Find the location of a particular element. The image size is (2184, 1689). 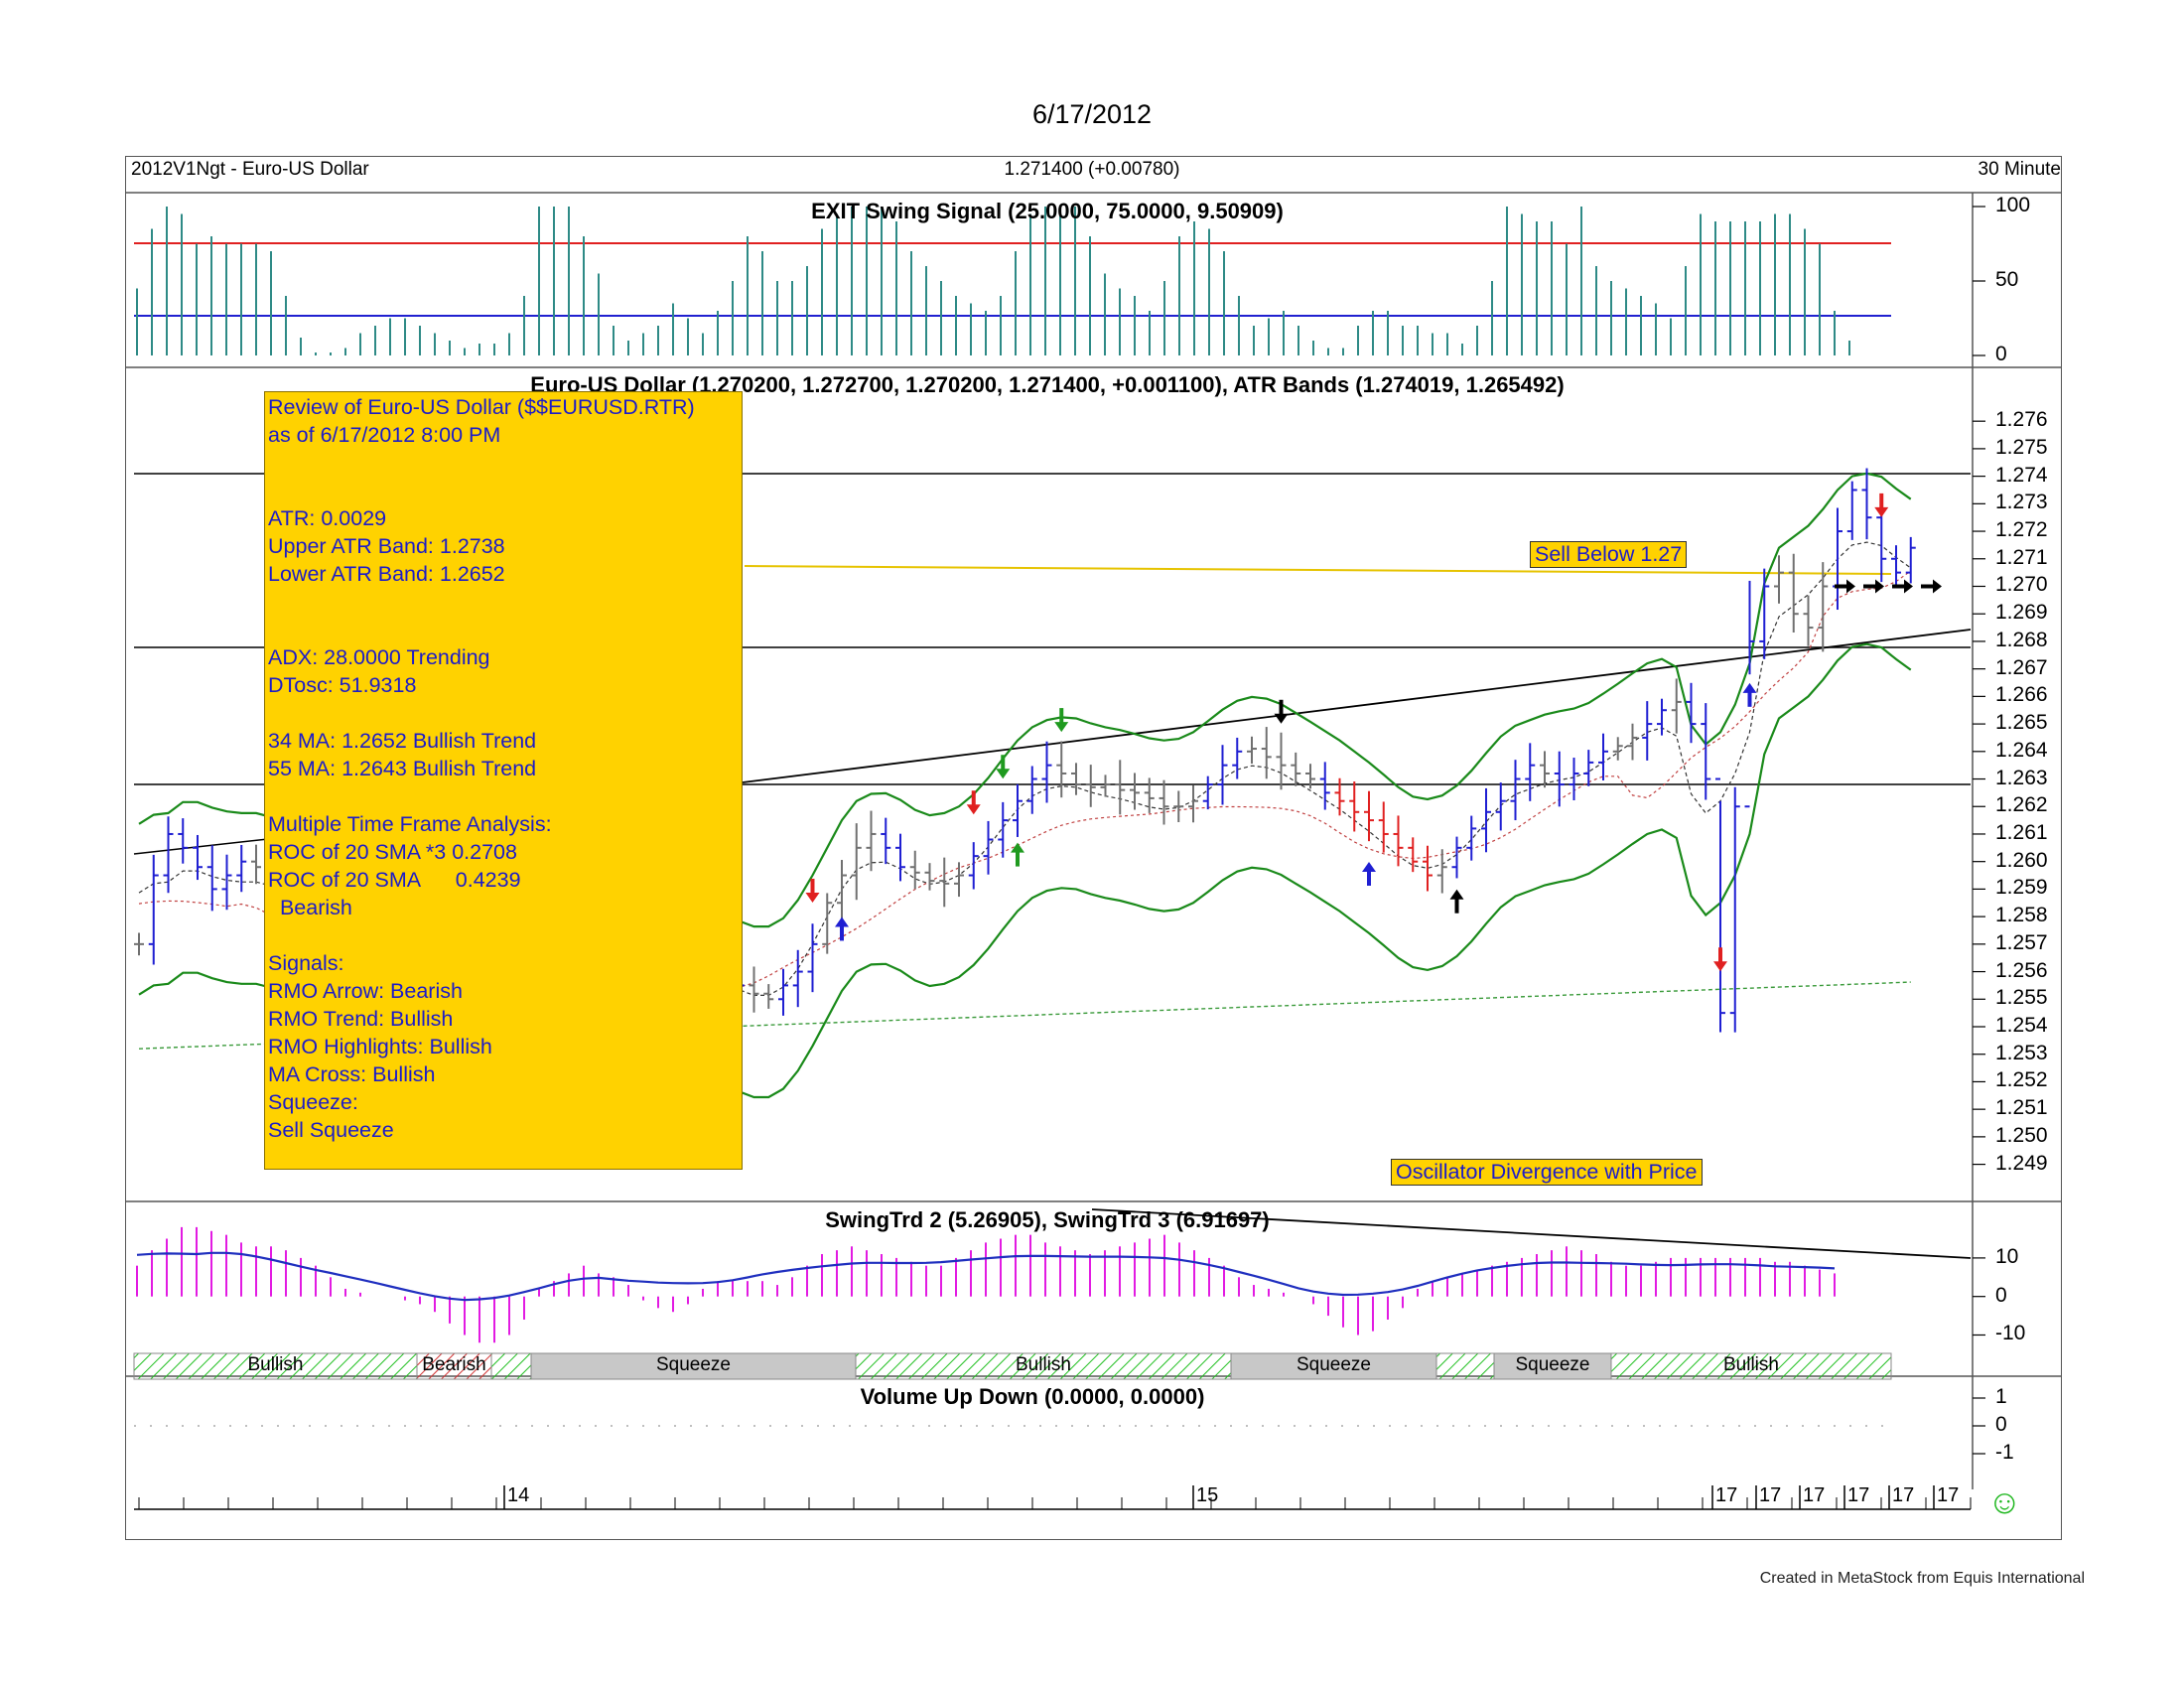

page-title: 6/17/2012 is located at coordinates (1092, 114).